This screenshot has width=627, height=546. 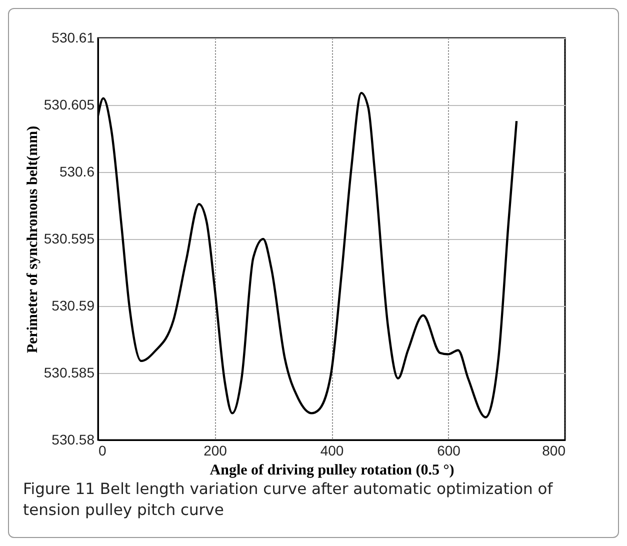 I want to click on x-tick-label: 600, so click(x=449, y=450).